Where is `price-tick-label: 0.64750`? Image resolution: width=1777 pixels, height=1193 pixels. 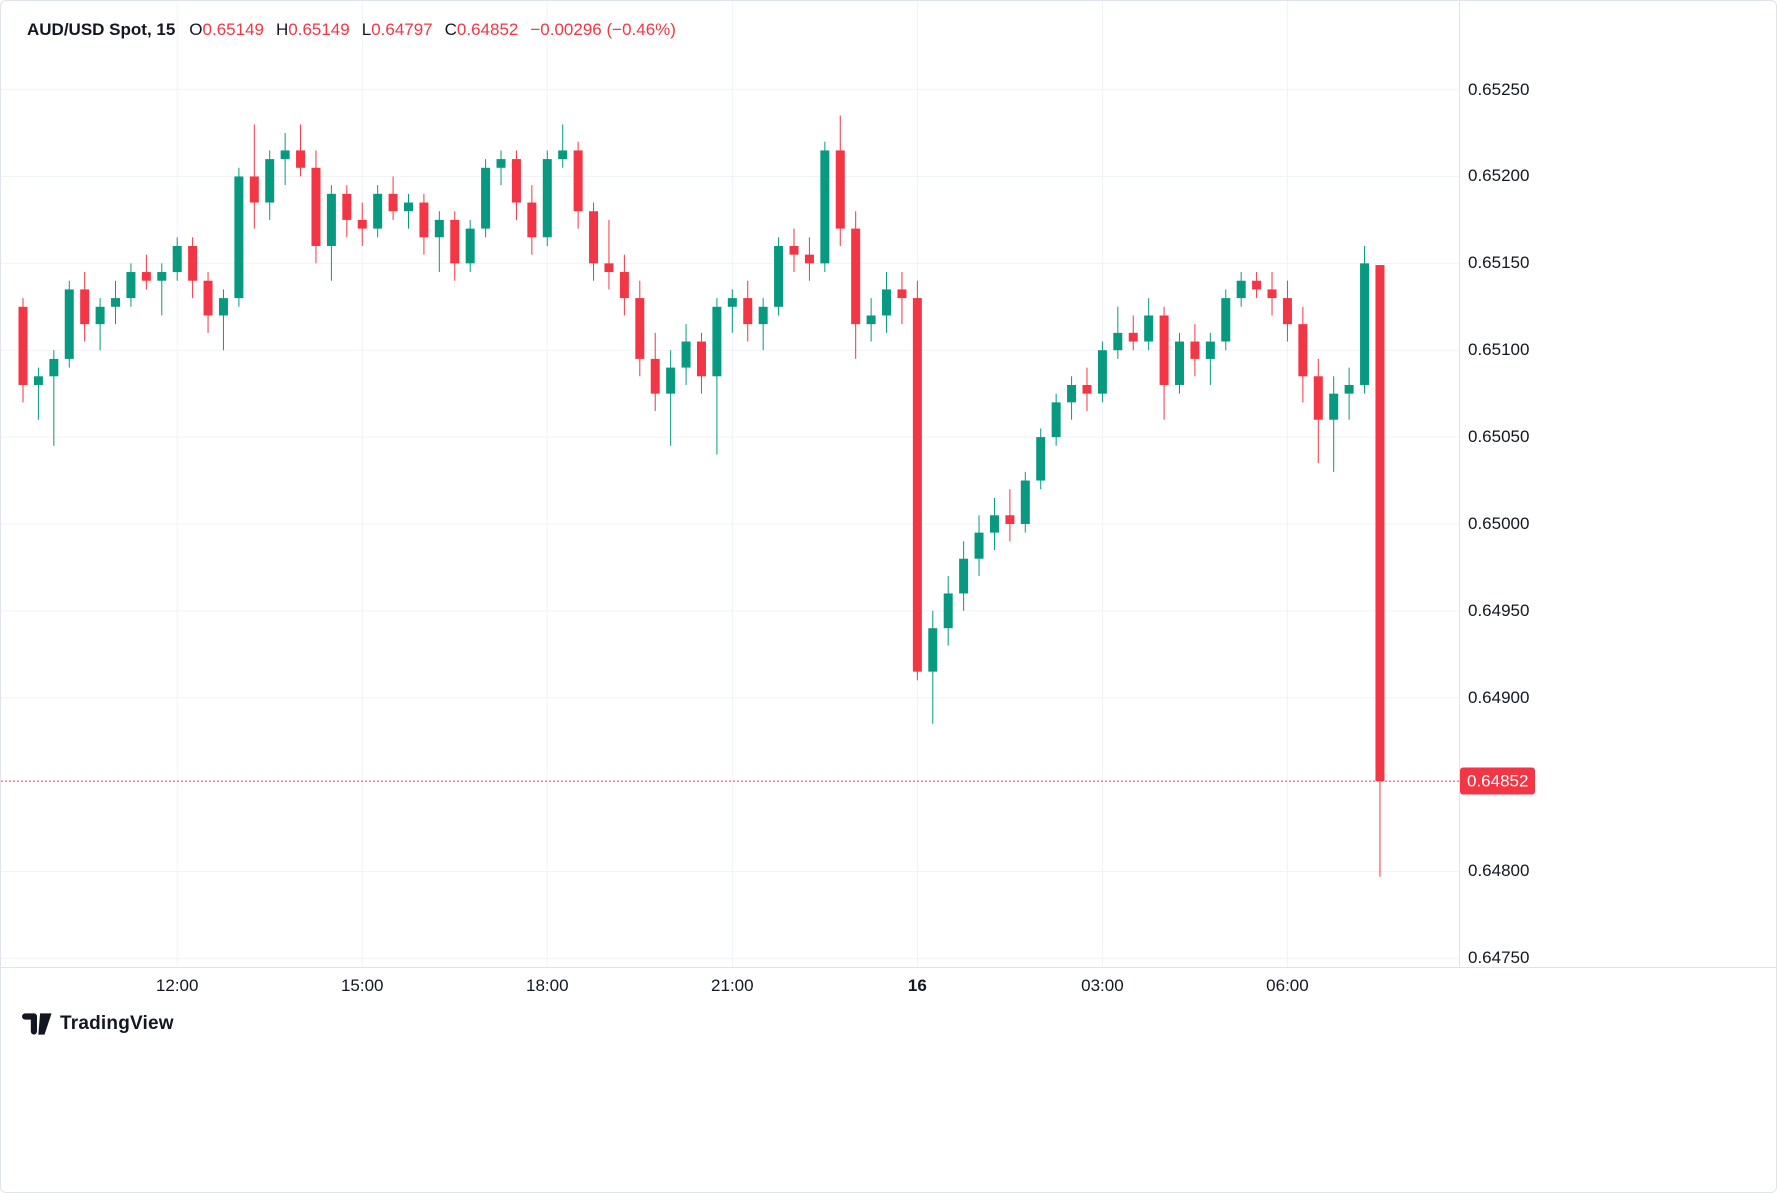
price-tick-label: 0.64750 is located at coordinates (1499, 958).